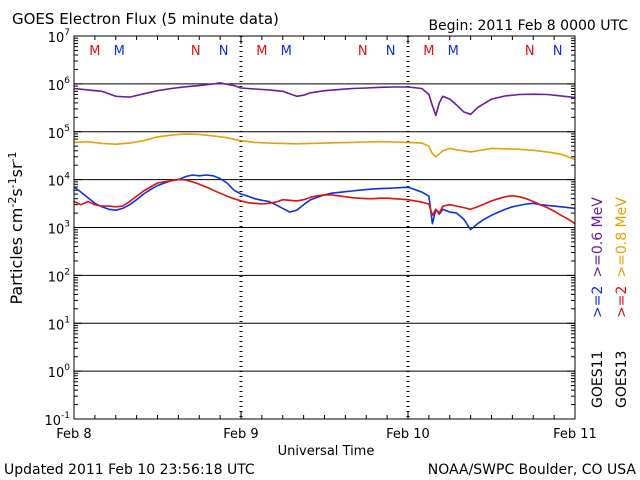 The height and width of the screenshot is (480, 640). I want to click on y-tick-label: 10⁶, so click(59, 85).